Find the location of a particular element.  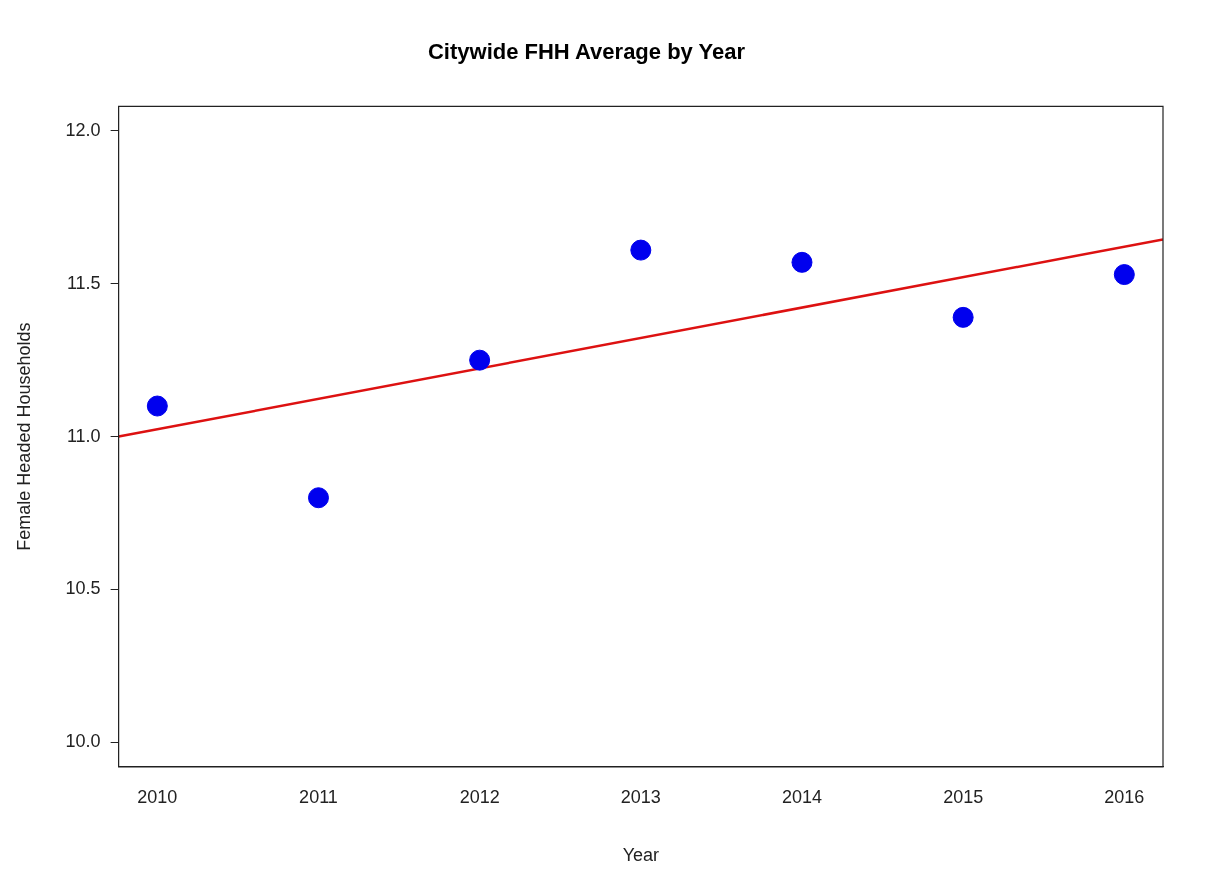

y-tick-label: 10.0 is located at coordinates (83, 741).